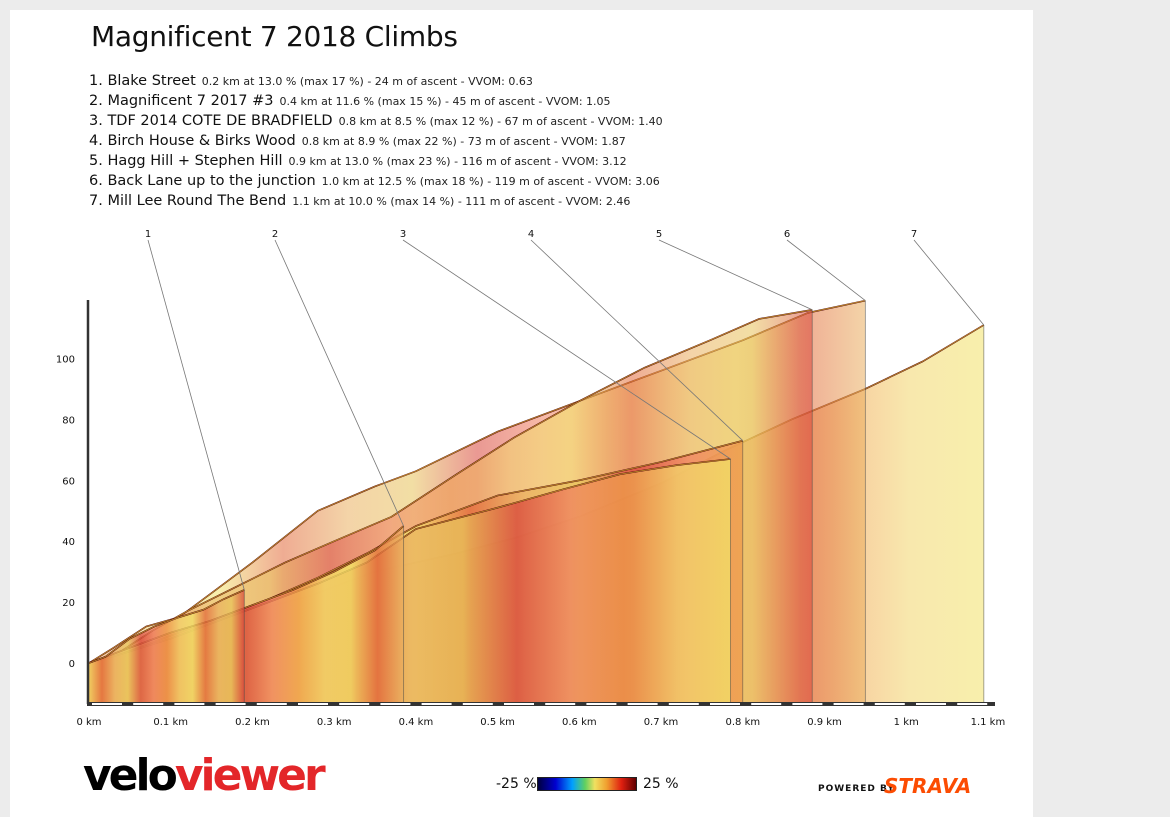  What do you see at coordinates (541, 704) in the screenshot?
I see `x-axis-bar` at bounding box center [541, 704].